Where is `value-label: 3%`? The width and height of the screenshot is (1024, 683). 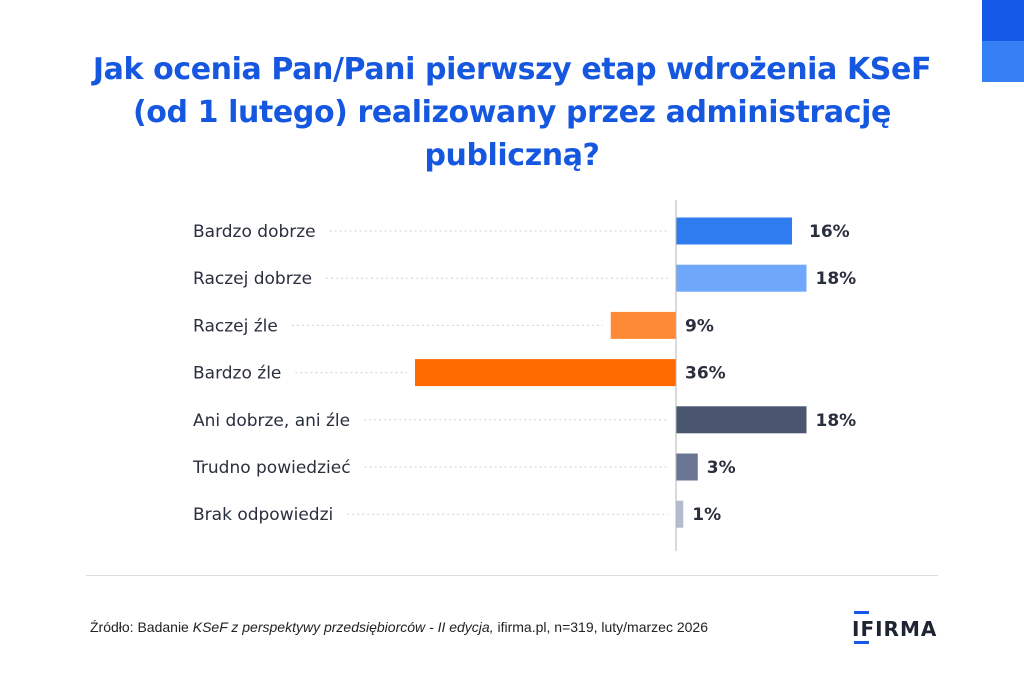 value-label: 3% is located at coordinates (721, 468).